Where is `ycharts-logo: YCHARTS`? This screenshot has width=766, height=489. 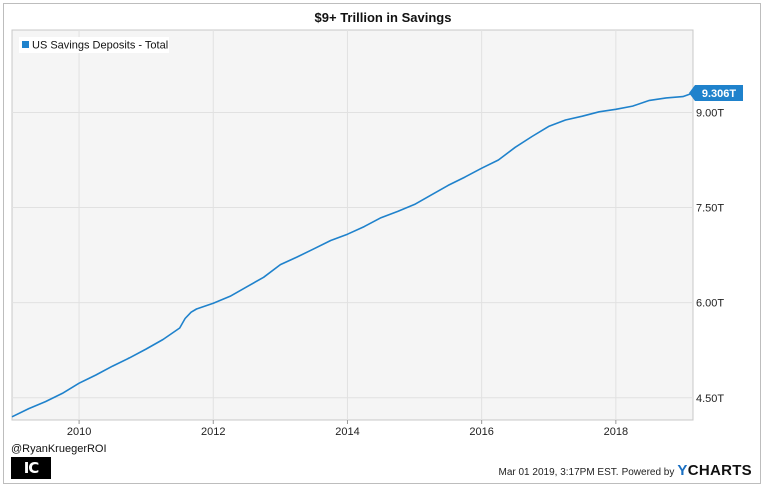 ycharts-logo: YCHARTS is located at coordinates (714, 470).